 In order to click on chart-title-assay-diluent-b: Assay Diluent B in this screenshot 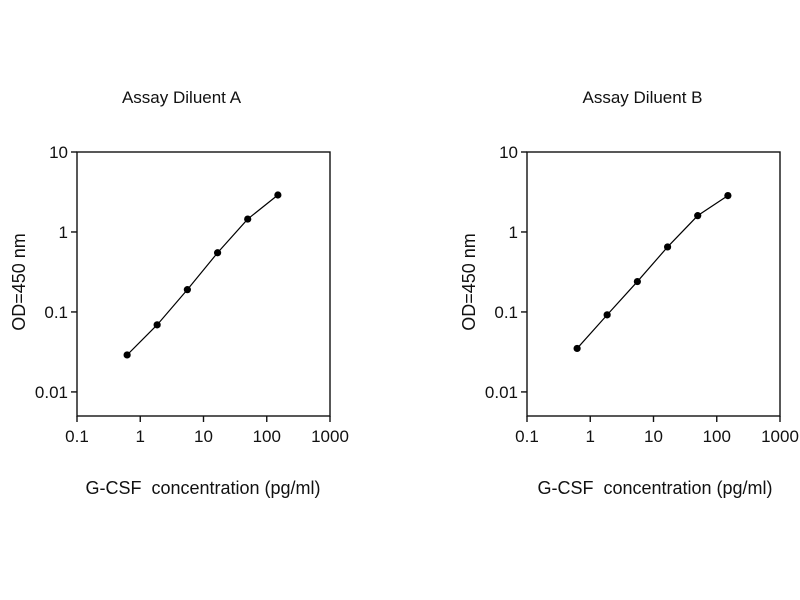, I will do `click(642, 97)`.